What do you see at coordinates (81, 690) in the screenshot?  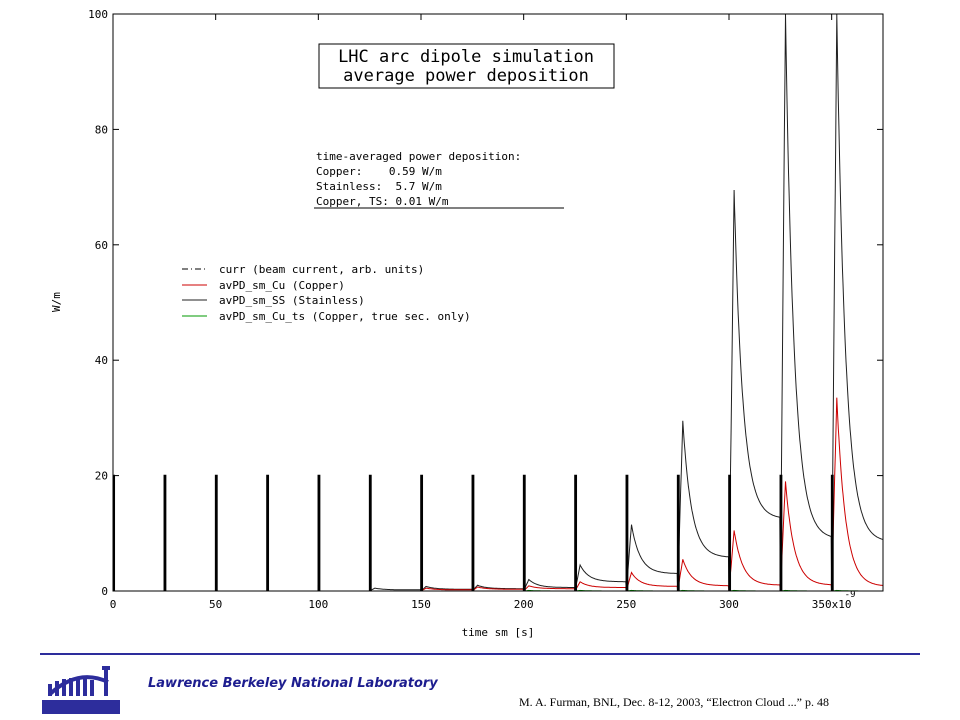 I see `berkeley-lab-logo` at bounding box center [81, 690].